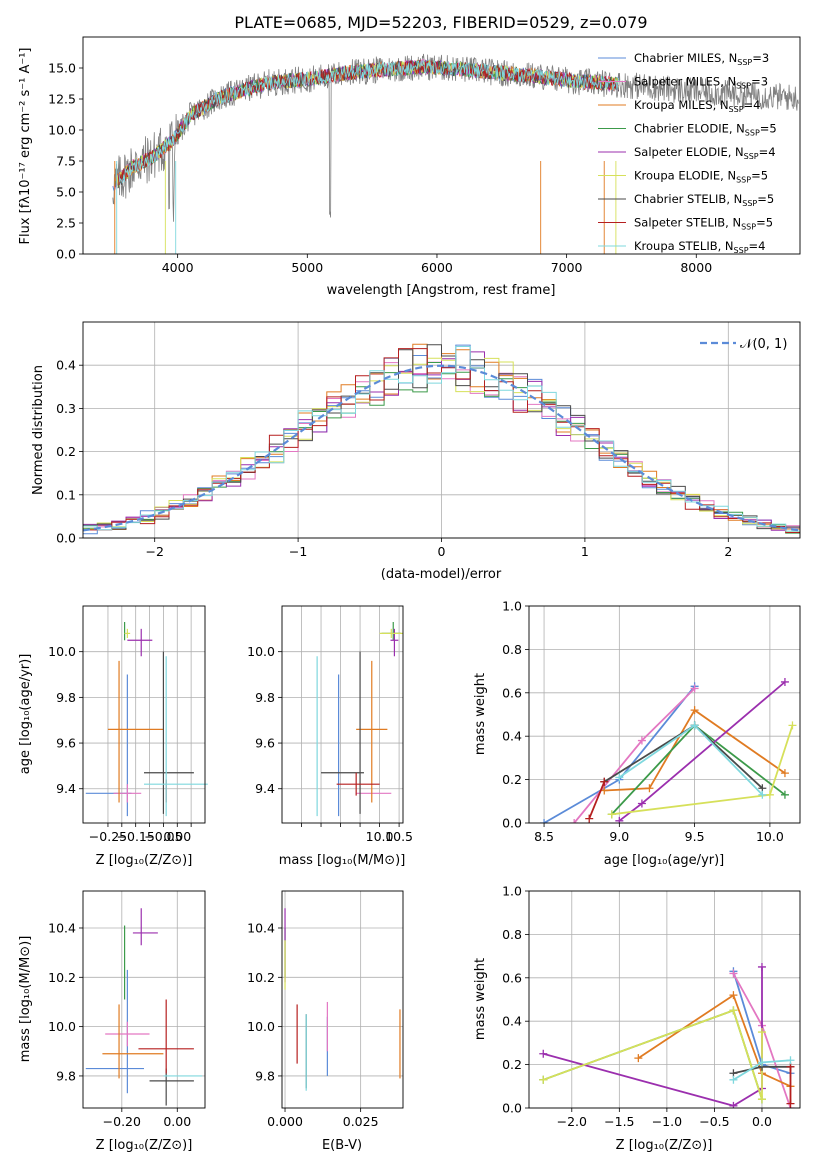  Describe the element at coordinates (697, 106) in the screenshot. I see `legend-label: Kroupa MILES, NSSP=4` at that location.